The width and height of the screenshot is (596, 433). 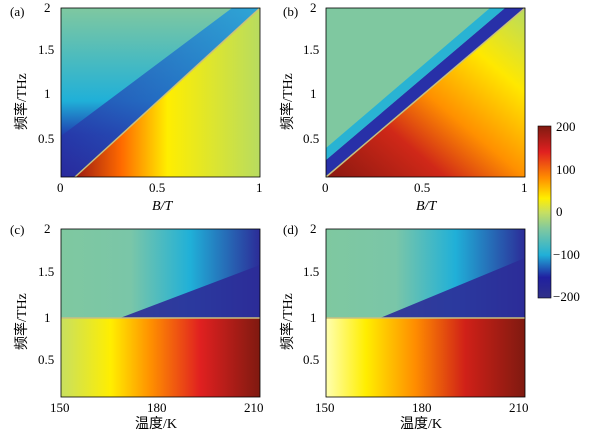 What do you see at coordinates (290, 11) in the screenshot?
I see `panel-b-label: (b)` at bounding box center [290, 11].